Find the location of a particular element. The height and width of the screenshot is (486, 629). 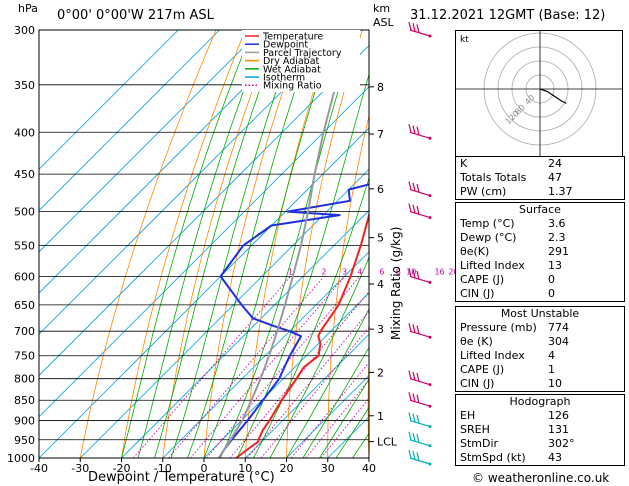

legend-item-label: Mixing Ratio is located at coordinates (292, 86).